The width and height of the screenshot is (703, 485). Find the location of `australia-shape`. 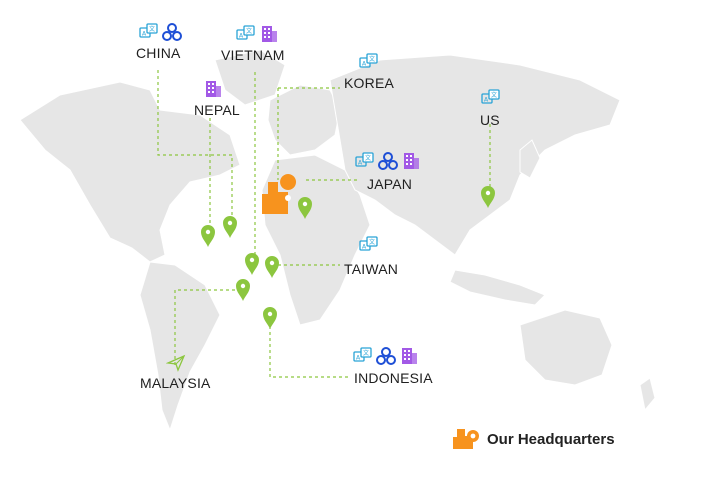

australia-shape is located at coordinates (566, 347).